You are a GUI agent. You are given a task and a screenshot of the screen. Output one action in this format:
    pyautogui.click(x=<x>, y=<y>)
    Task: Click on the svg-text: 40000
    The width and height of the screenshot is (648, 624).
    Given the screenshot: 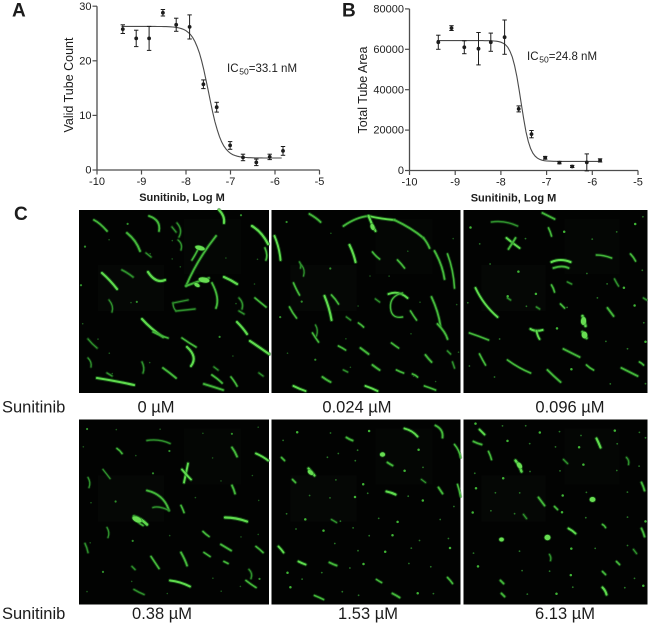 What is the action you would take?
    pyautogui.click(x=388, y=90)
    